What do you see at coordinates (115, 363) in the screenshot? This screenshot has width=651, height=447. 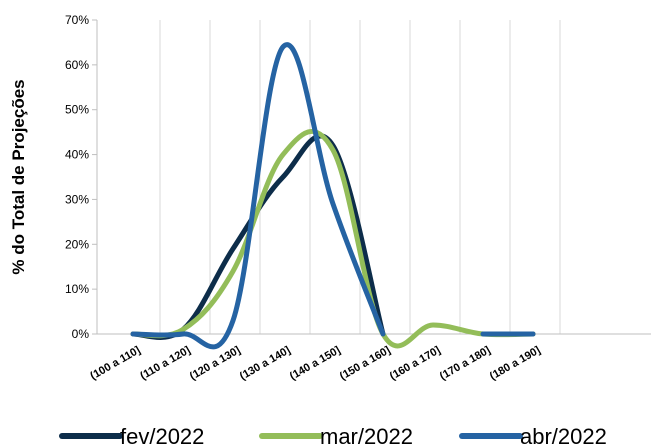 I see `x-tick-label: (100 a 110]` at bounding box center [115, 363].